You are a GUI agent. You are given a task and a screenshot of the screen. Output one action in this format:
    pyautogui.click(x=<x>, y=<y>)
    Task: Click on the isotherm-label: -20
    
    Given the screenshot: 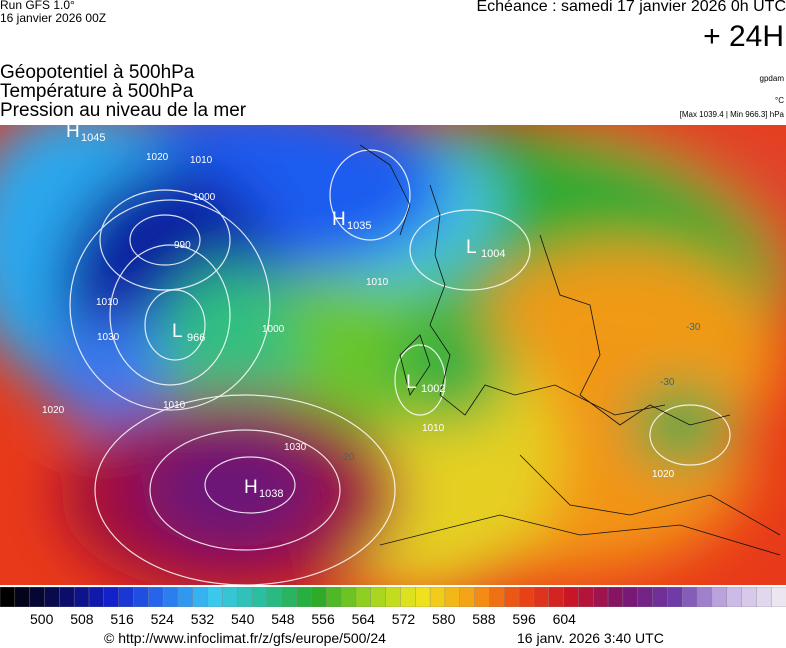 What is the action you would take?
    pyautogui.click(x=347, y=457)
    